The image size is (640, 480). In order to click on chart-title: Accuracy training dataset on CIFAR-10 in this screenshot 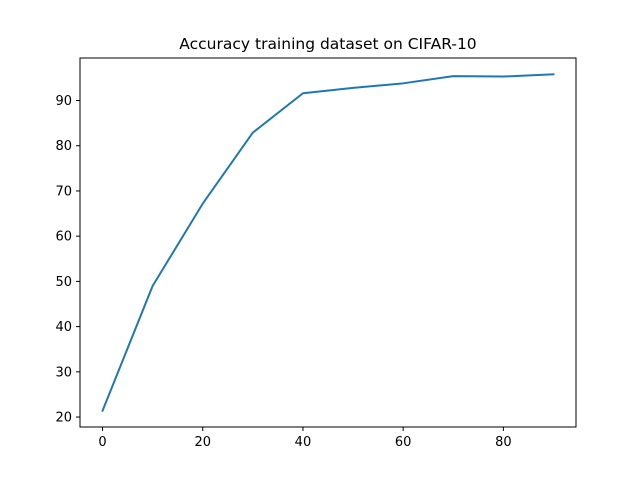, I will do `click(327, 44)`.